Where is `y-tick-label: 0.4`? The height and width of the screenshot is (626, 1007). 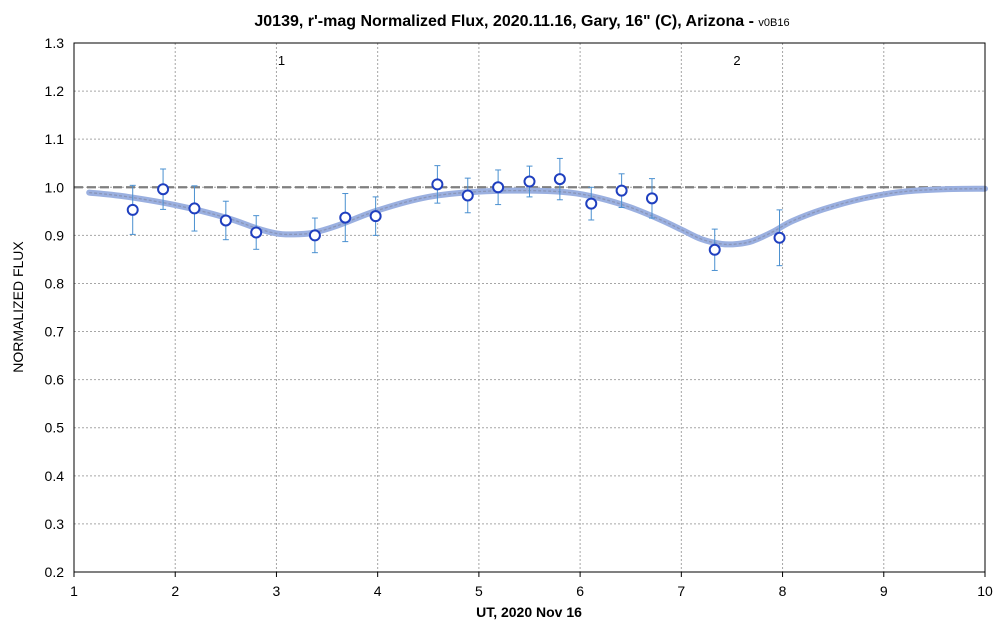 y-tick-label: 0.4 is located at coordinates (55, 476).